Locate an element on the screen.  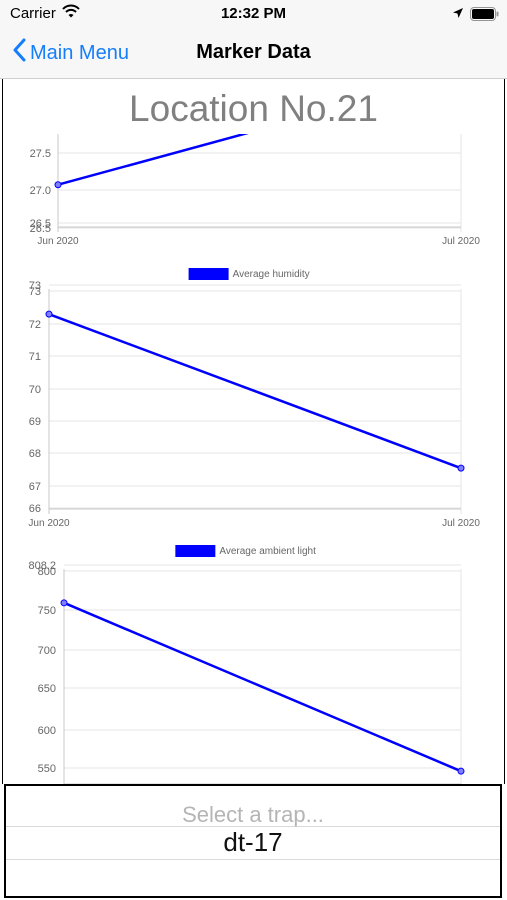
legend-label: Average ambient light is located at coordinates (267, 551).